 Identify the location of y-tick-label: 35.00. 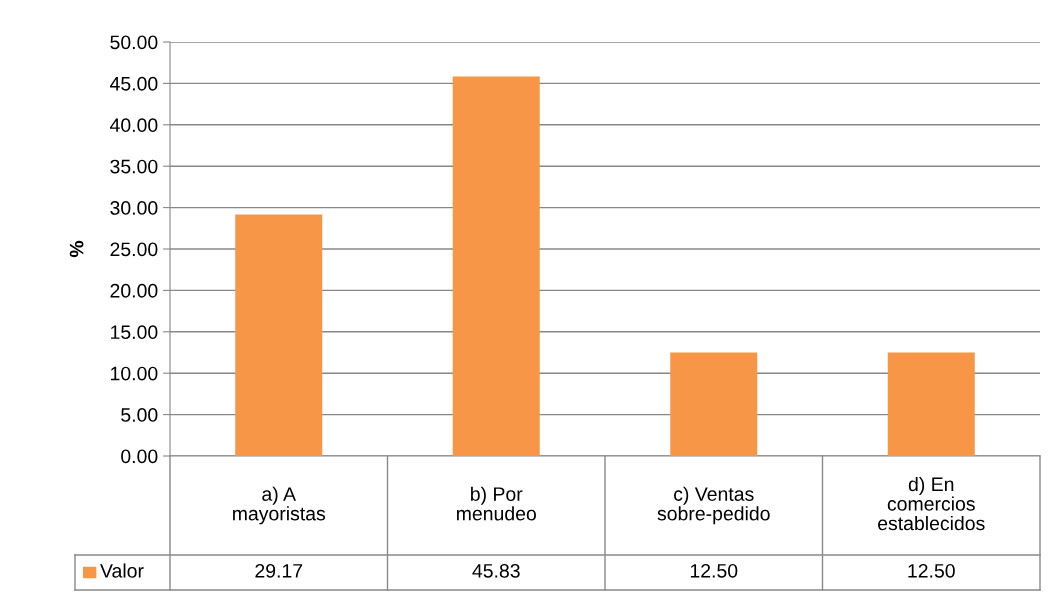
(134, 166).